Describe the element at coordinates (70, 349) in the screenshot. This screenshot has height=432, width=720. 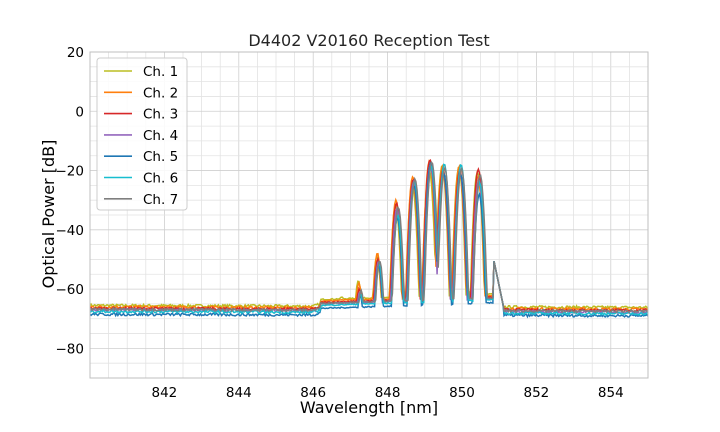
I see `y-tick-label: −80` at that location.